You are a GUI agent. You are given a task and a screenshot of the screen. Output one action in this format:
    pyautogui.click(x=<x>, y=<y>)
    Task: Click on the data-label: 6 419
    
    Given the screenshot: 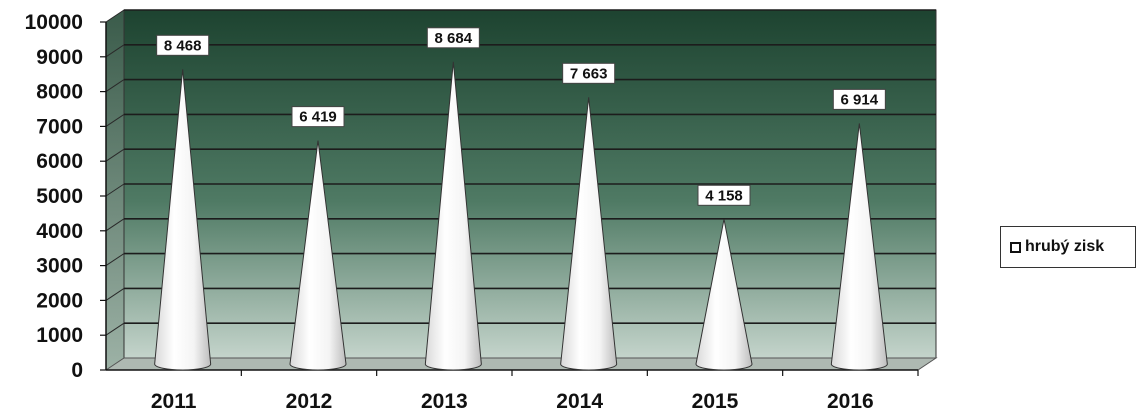 What is the action you would take?
    pyautogui.click(x=318, y=117)
    